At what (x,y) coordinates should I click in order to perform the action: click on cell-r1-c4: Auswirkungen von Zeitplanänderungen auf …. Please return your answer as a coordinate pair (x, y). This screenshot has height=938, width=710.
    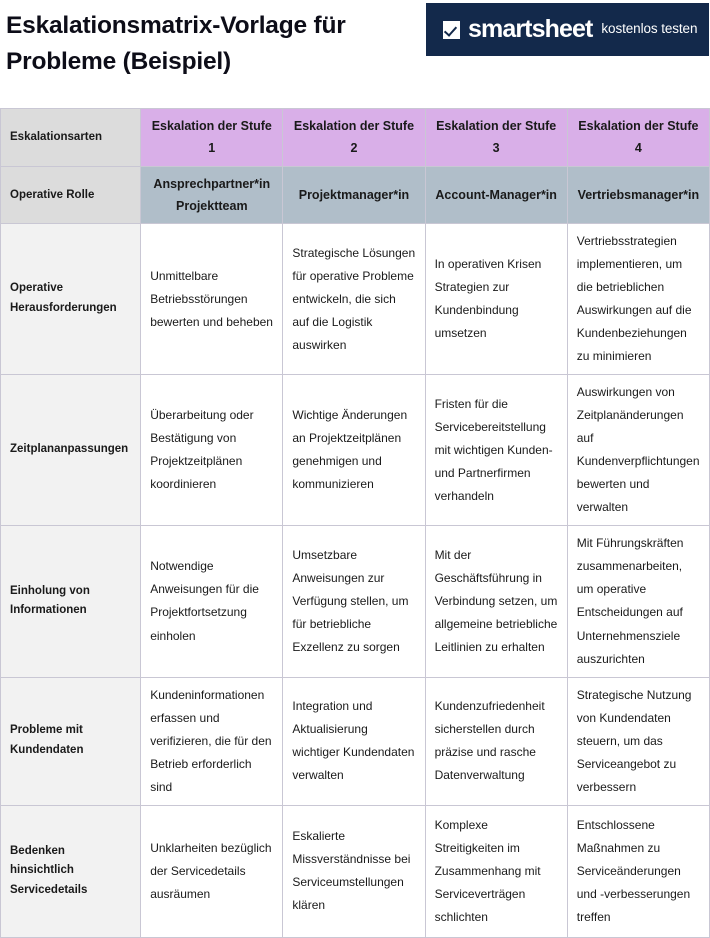
    Looking at the image, I should click on (638, 450).